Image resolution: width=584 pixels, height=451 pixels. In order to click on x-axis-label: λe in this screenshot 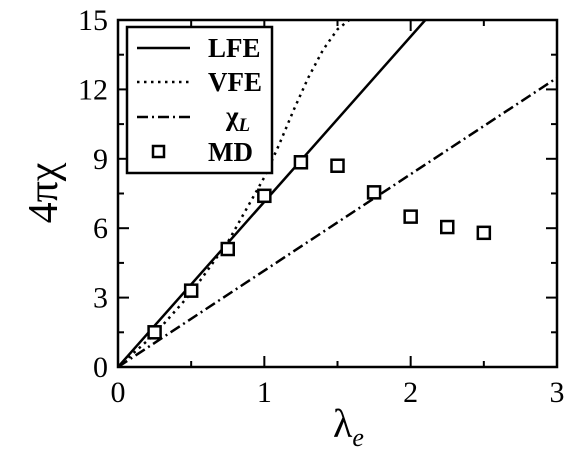, I will do `click(348, 426)`.